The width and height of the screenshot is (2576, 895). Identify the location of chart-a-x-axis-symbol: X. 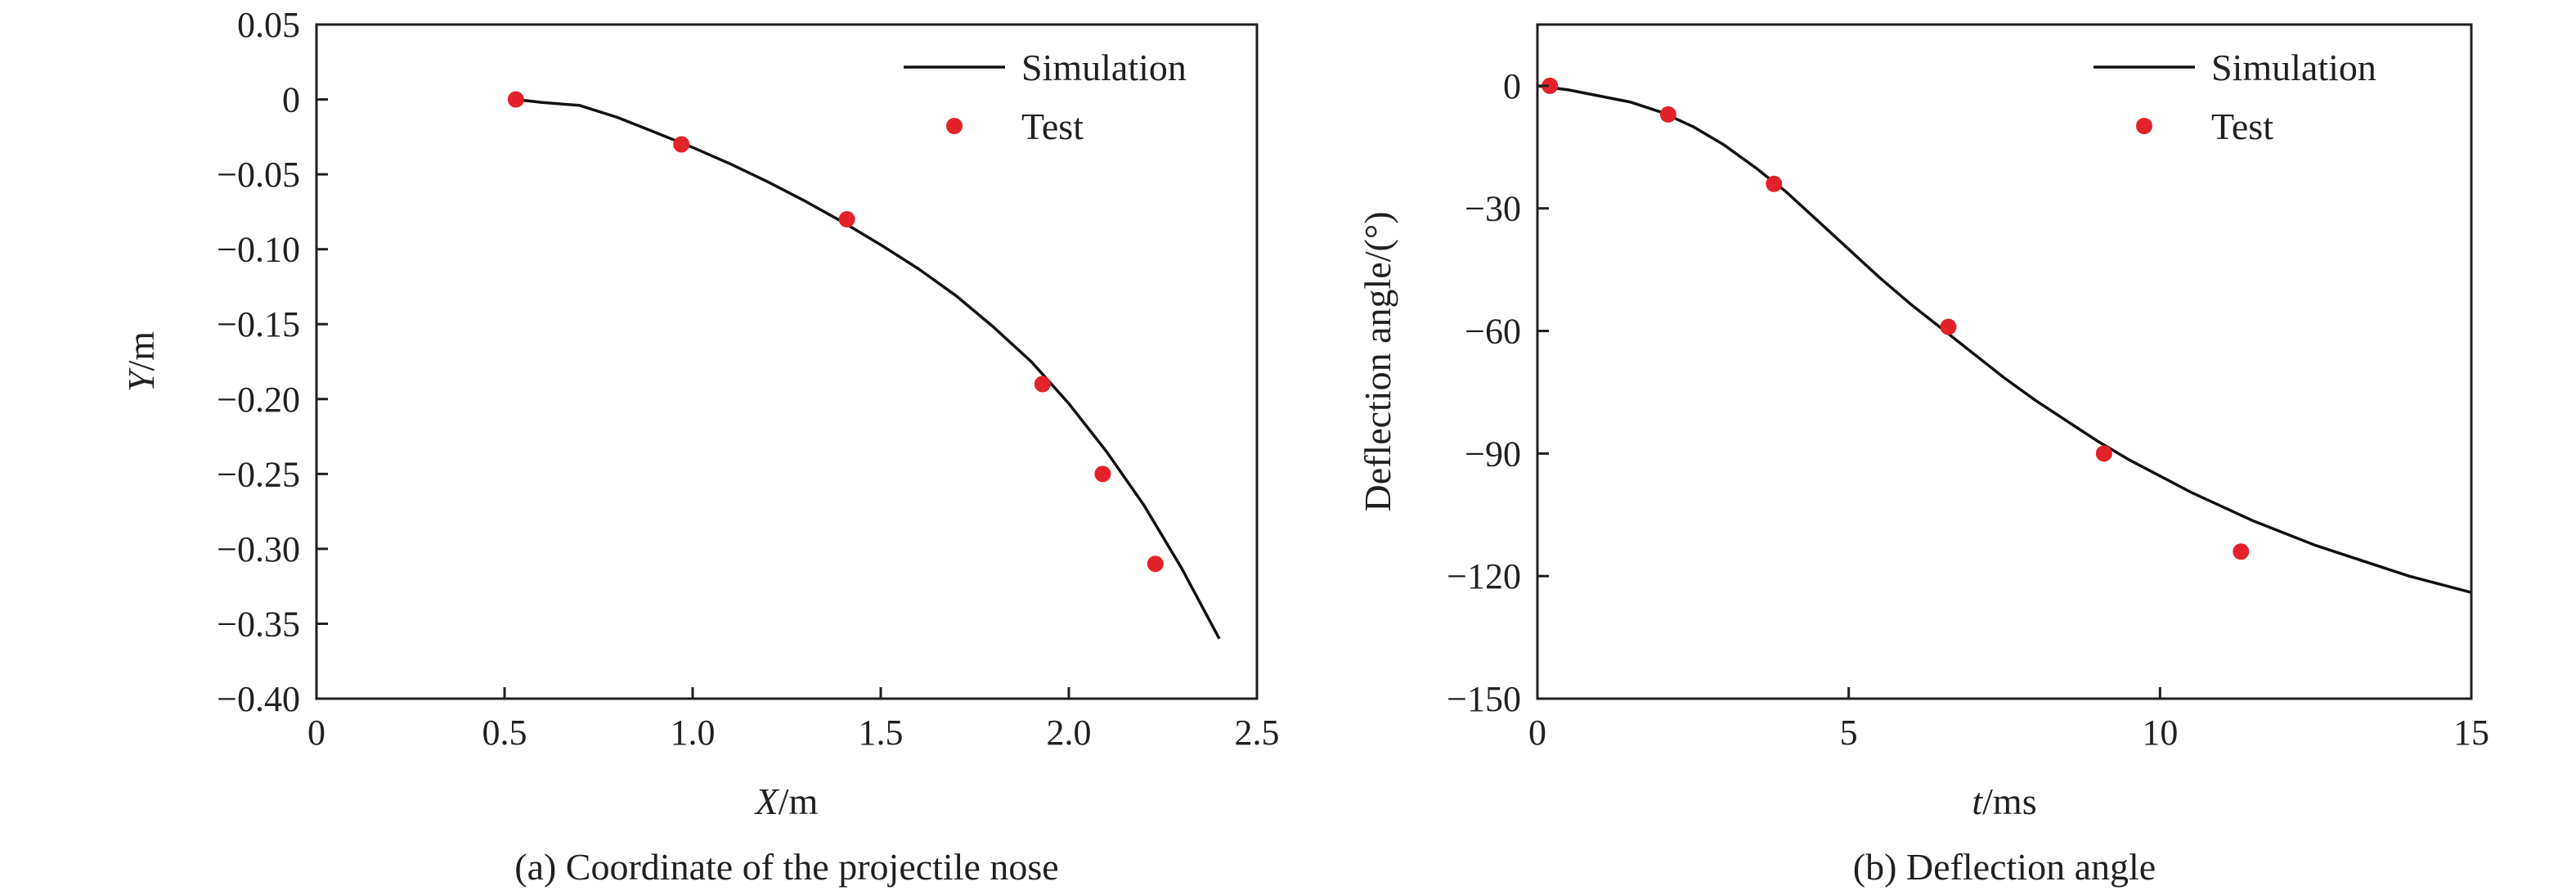
(767, 801).